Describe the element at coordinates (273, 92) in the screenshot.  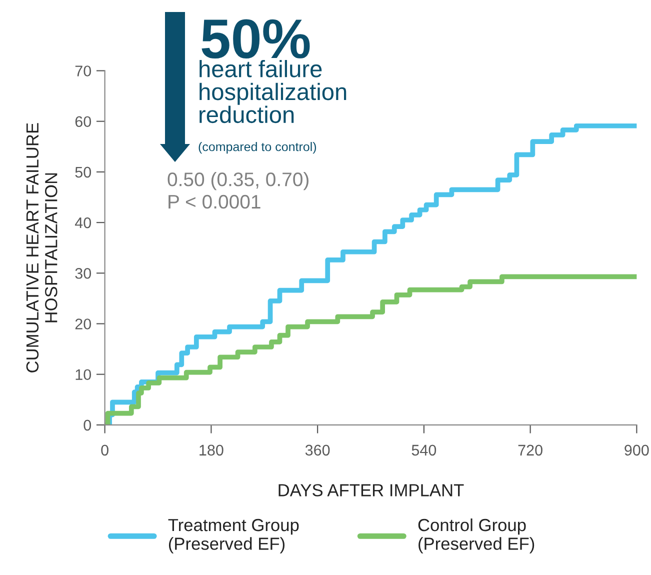
I see `annotation: heart failure hospitalization reduction` at that location.